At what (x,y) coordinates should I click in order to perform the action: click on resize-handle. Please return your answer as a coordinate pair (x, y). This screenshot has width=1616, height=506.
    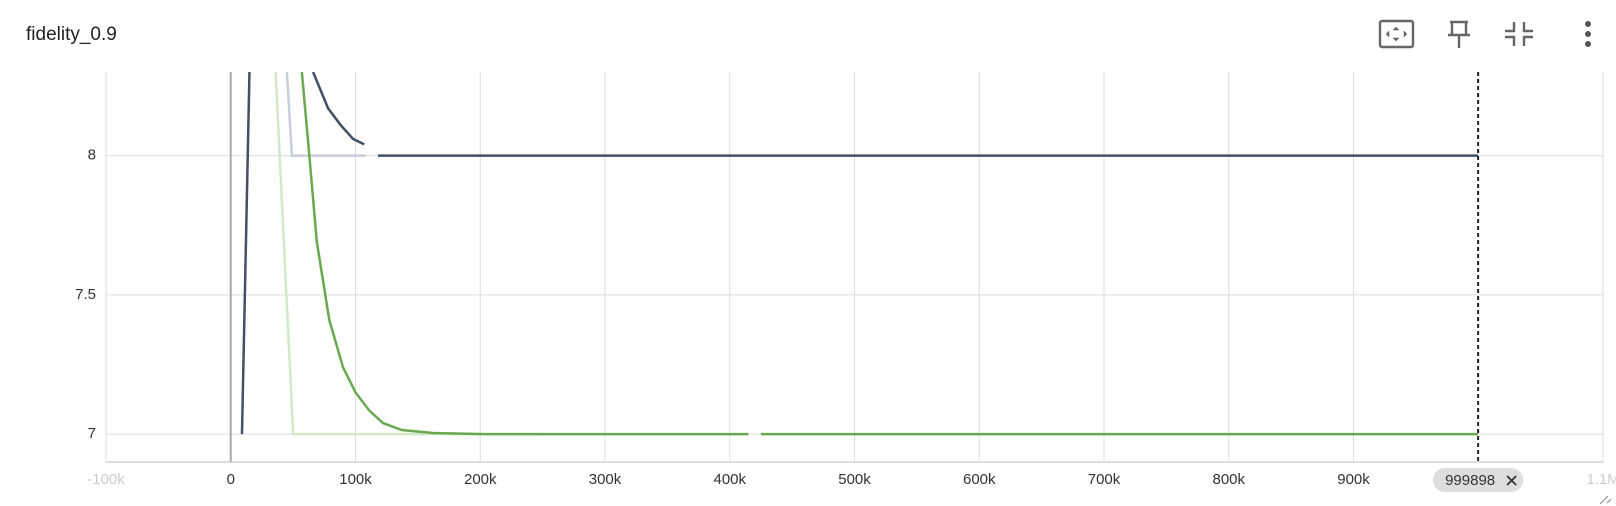
    Looking at the image, I should click on (1605, 500).